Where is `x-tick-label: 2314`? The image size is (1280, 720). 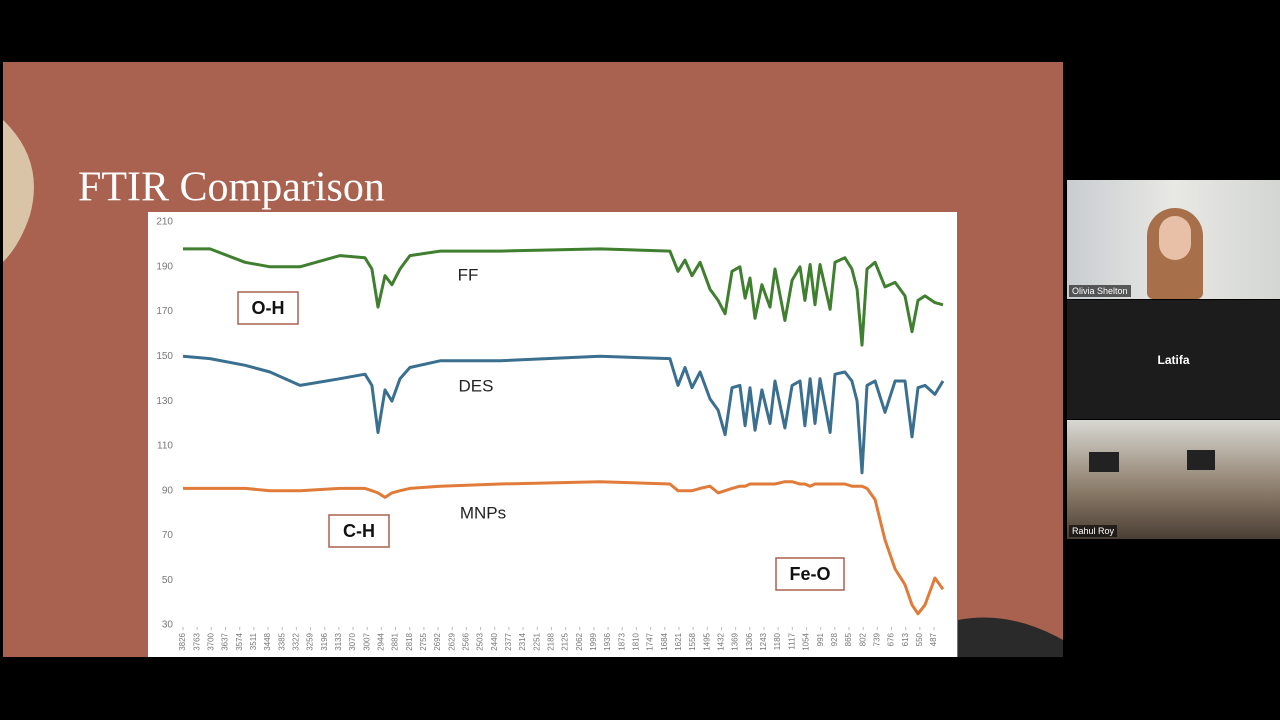 x-tick-label: 2314 is located at coordinates (522, 641).